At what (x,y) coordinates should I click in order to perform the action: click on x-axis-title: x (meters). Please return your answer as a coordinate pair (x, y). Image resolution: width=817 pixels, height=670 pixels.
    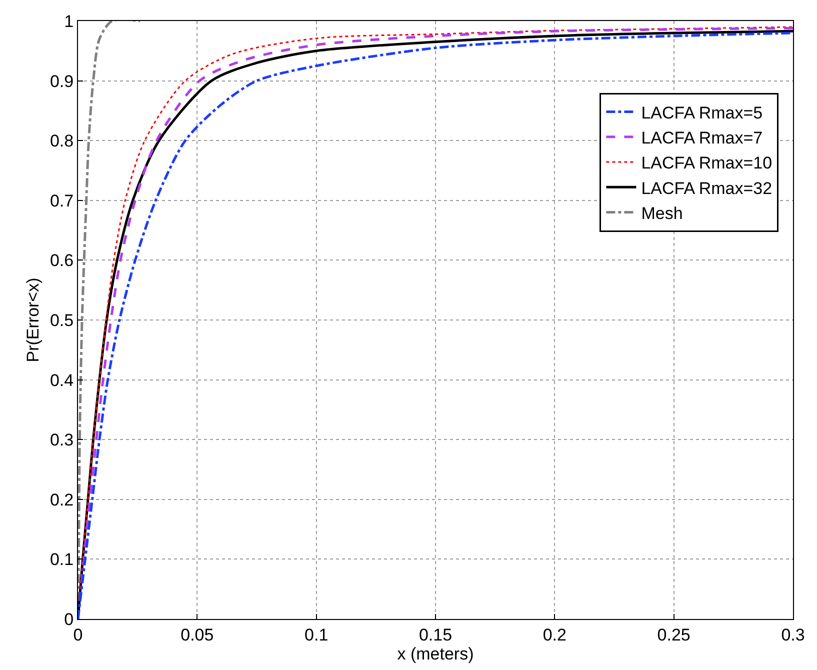
    Looking at the image, I should click on (435, 654).